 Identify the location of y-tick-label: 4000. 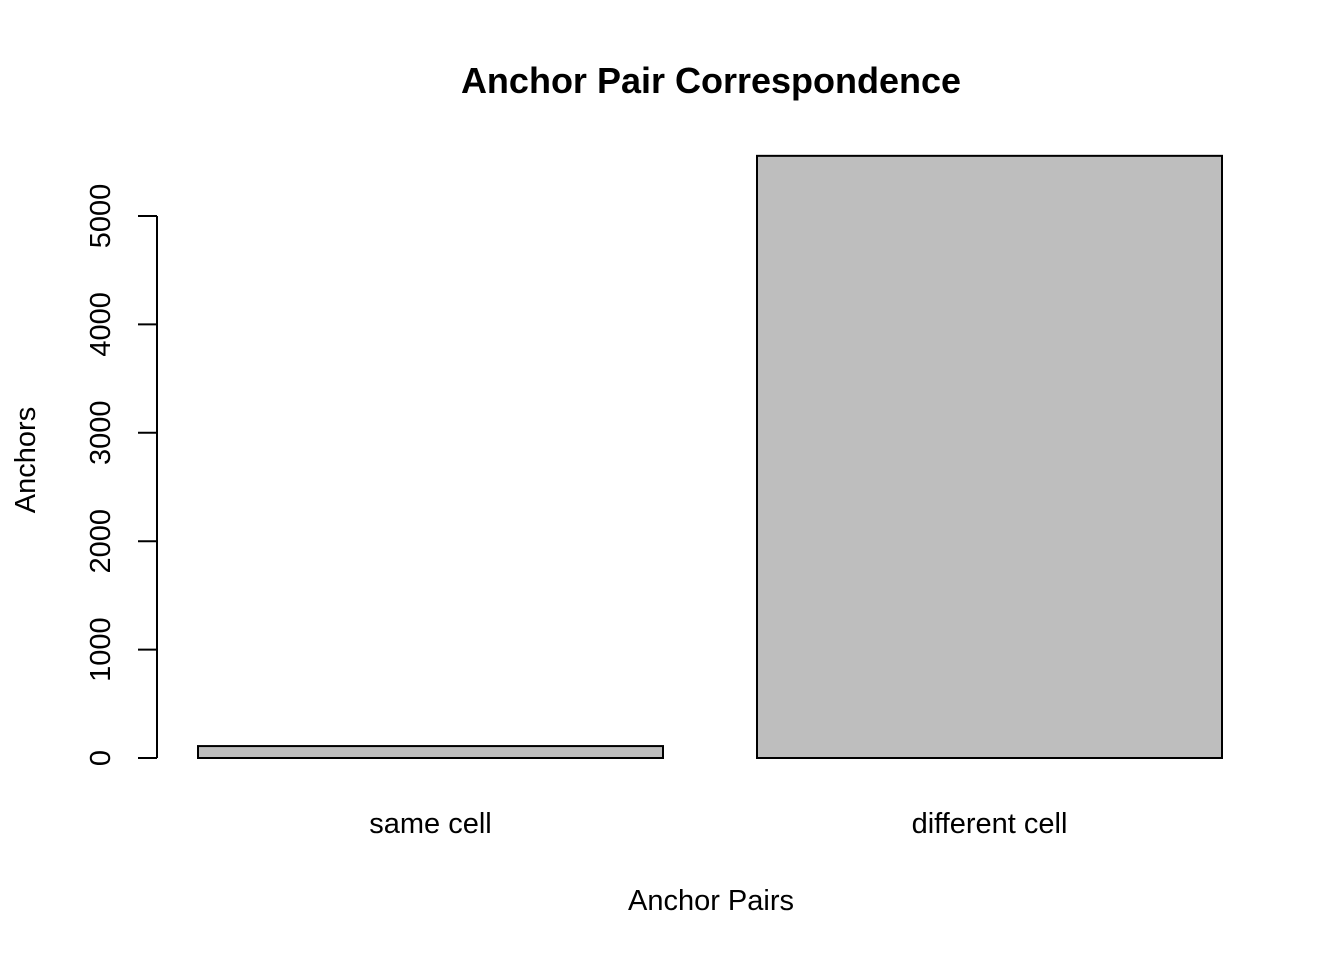
(101, 324).